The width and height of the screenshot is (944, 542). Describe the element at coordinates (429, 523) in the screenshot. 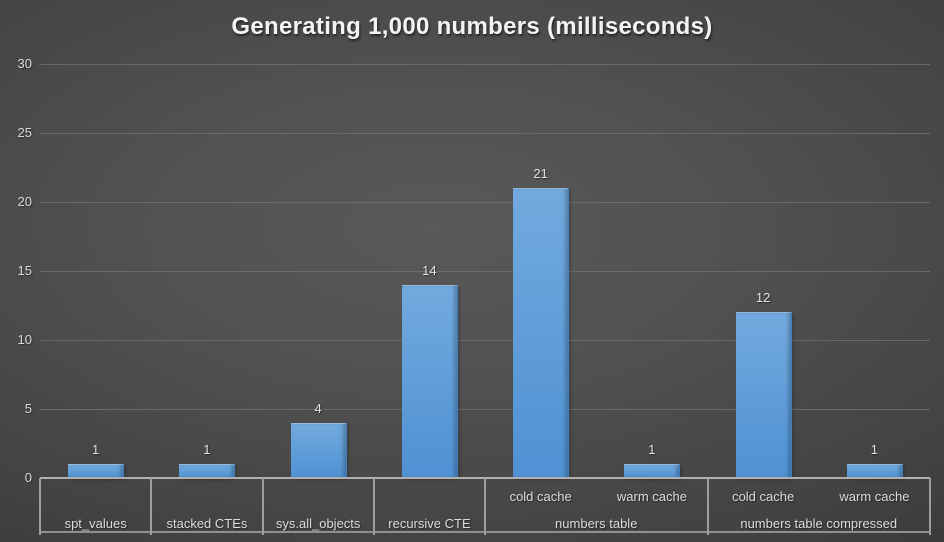

I see `category-group-label: recursive CTE` at that location.